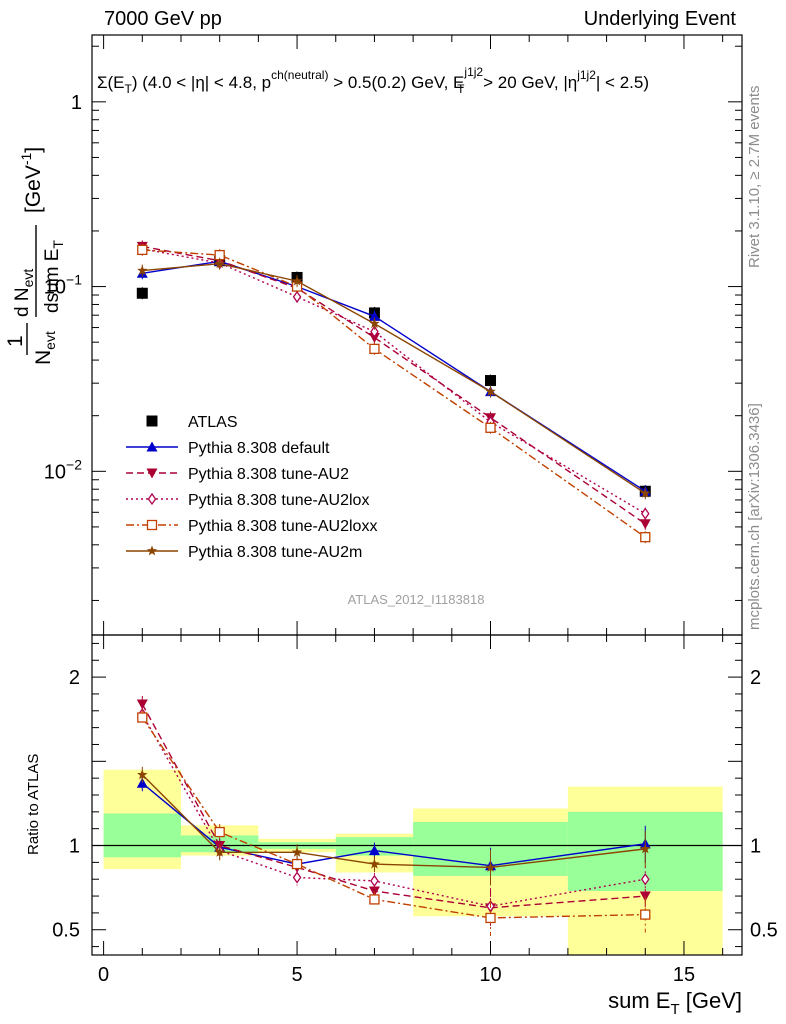 The width and height of the screenshot is (786, 1024). Describe the element at coordinates (296, 975) in the screenshot. I see `x-tick-label-1: 5` at that location.